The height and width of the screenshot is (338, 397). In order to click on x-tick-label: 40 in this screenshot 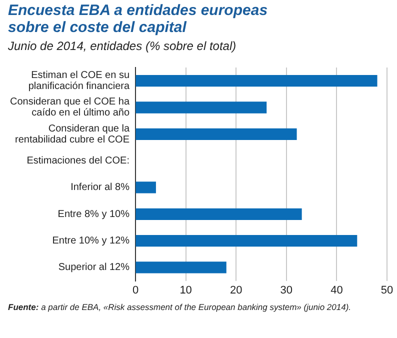, I will do `click(336, 290)`.